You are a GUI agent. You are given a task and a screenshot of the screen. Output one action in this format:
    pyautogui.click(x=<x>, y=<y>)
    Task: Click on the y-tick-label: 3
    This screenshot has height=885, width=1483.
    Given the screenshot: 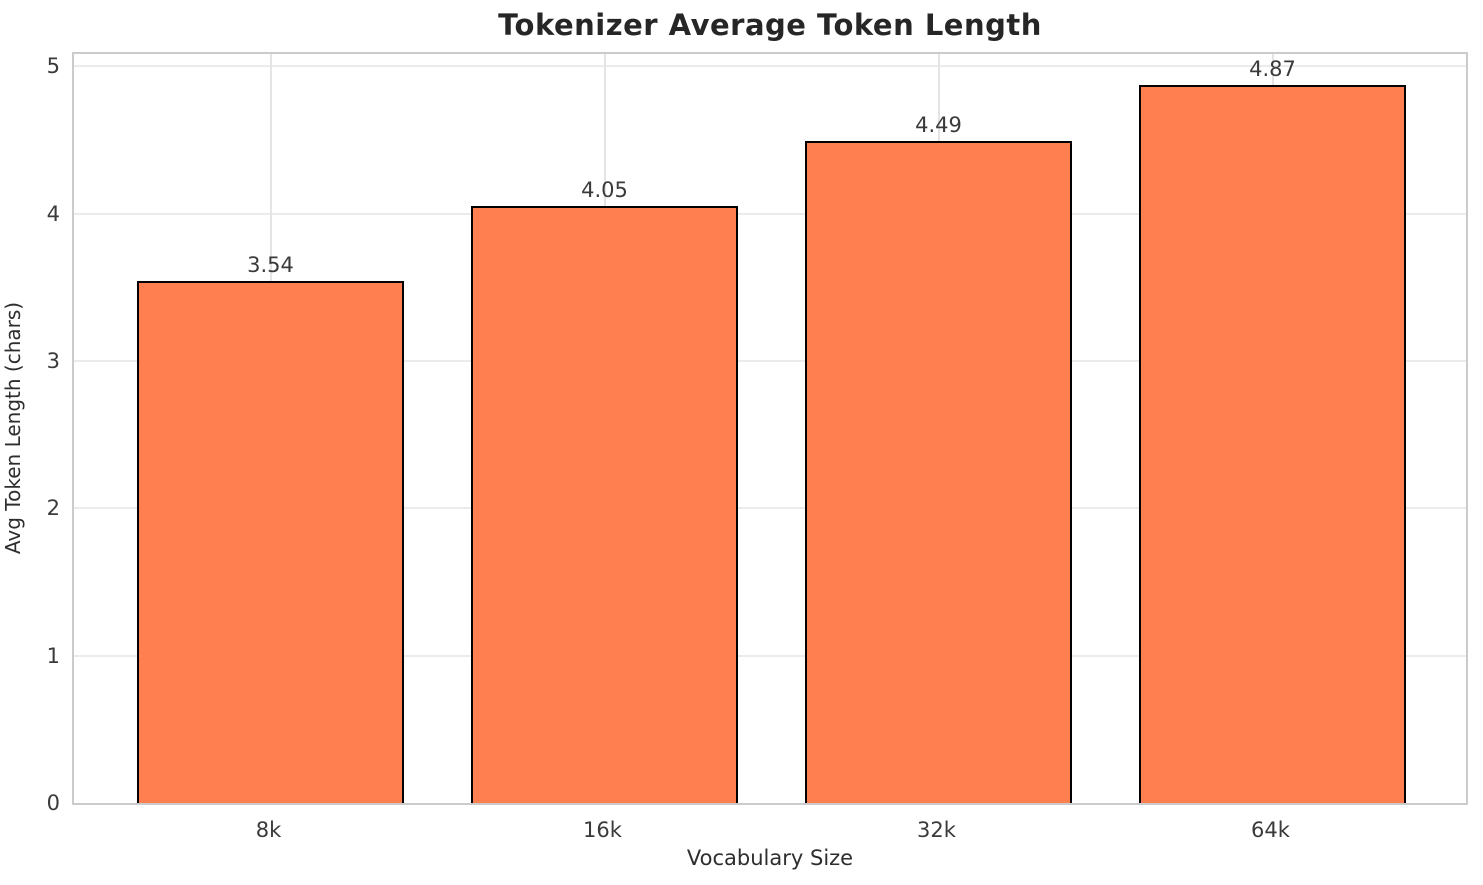 What is the action you would take?
    pyautogui.click(x=53, y=360)
    